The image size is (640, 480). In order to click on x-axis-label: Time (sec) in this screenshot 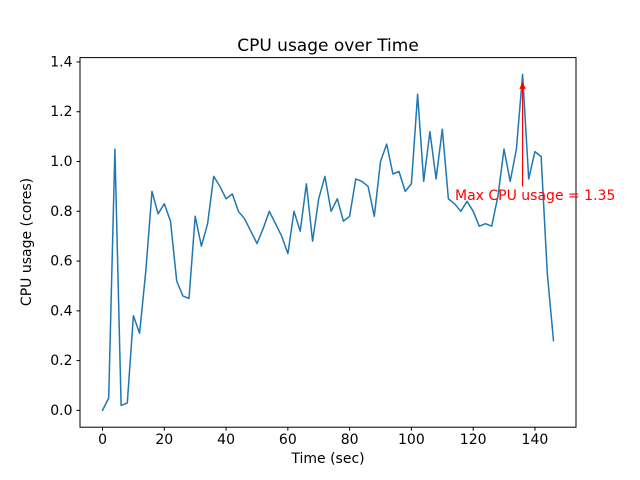, I will do `click(328, 459)`.